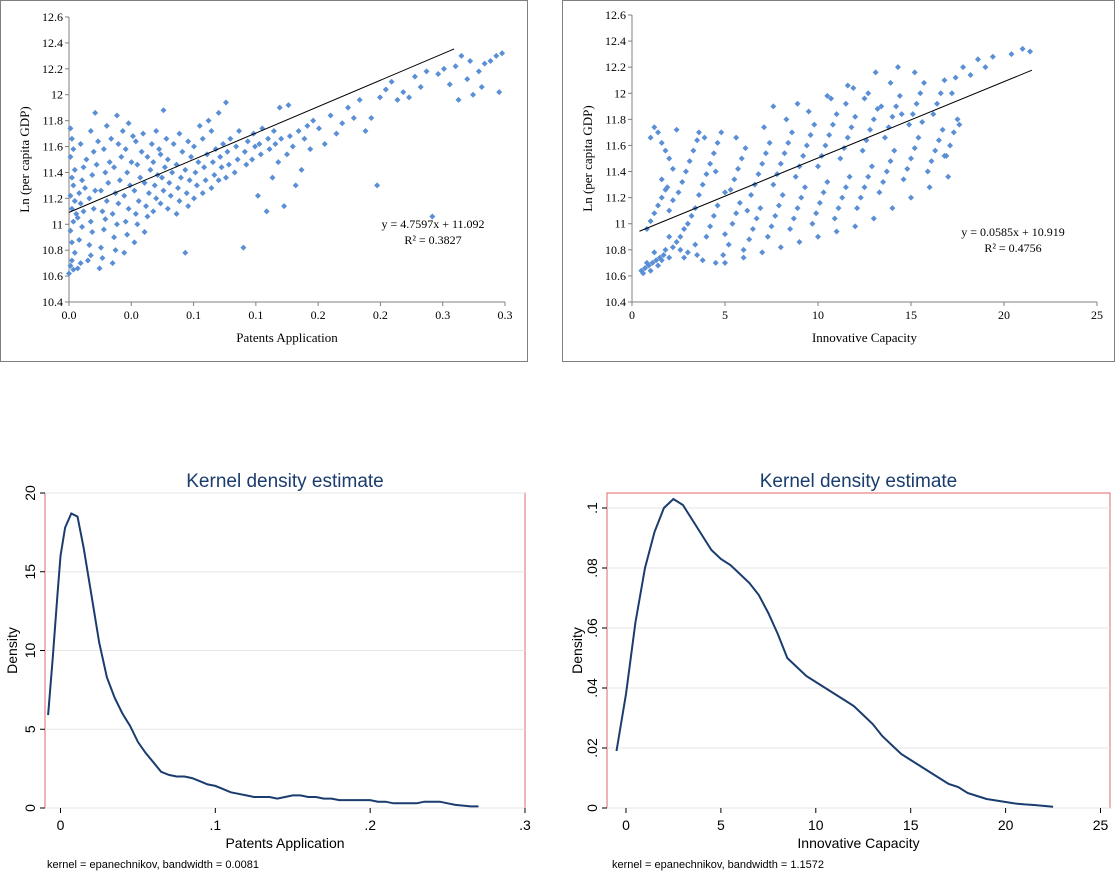 This screenshot has width=1120, height=875. Describe the element at coordinates (1012, 248) in the screenshot. I see `r-squared-label: R² = 0.4756` at that location.